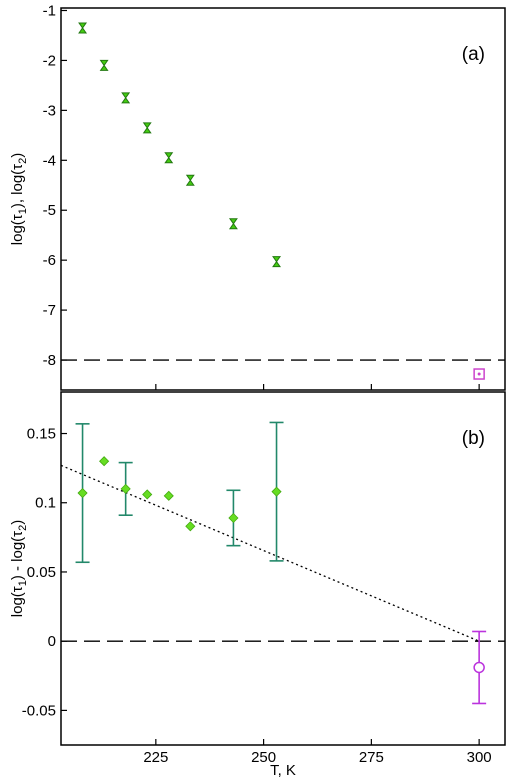 The height and width of the screenshot is (778, 514). What do you see at coordinates (263, 757) in the screenshot?
I see `x-tick-label: 250` at bounding box center [263, 757].